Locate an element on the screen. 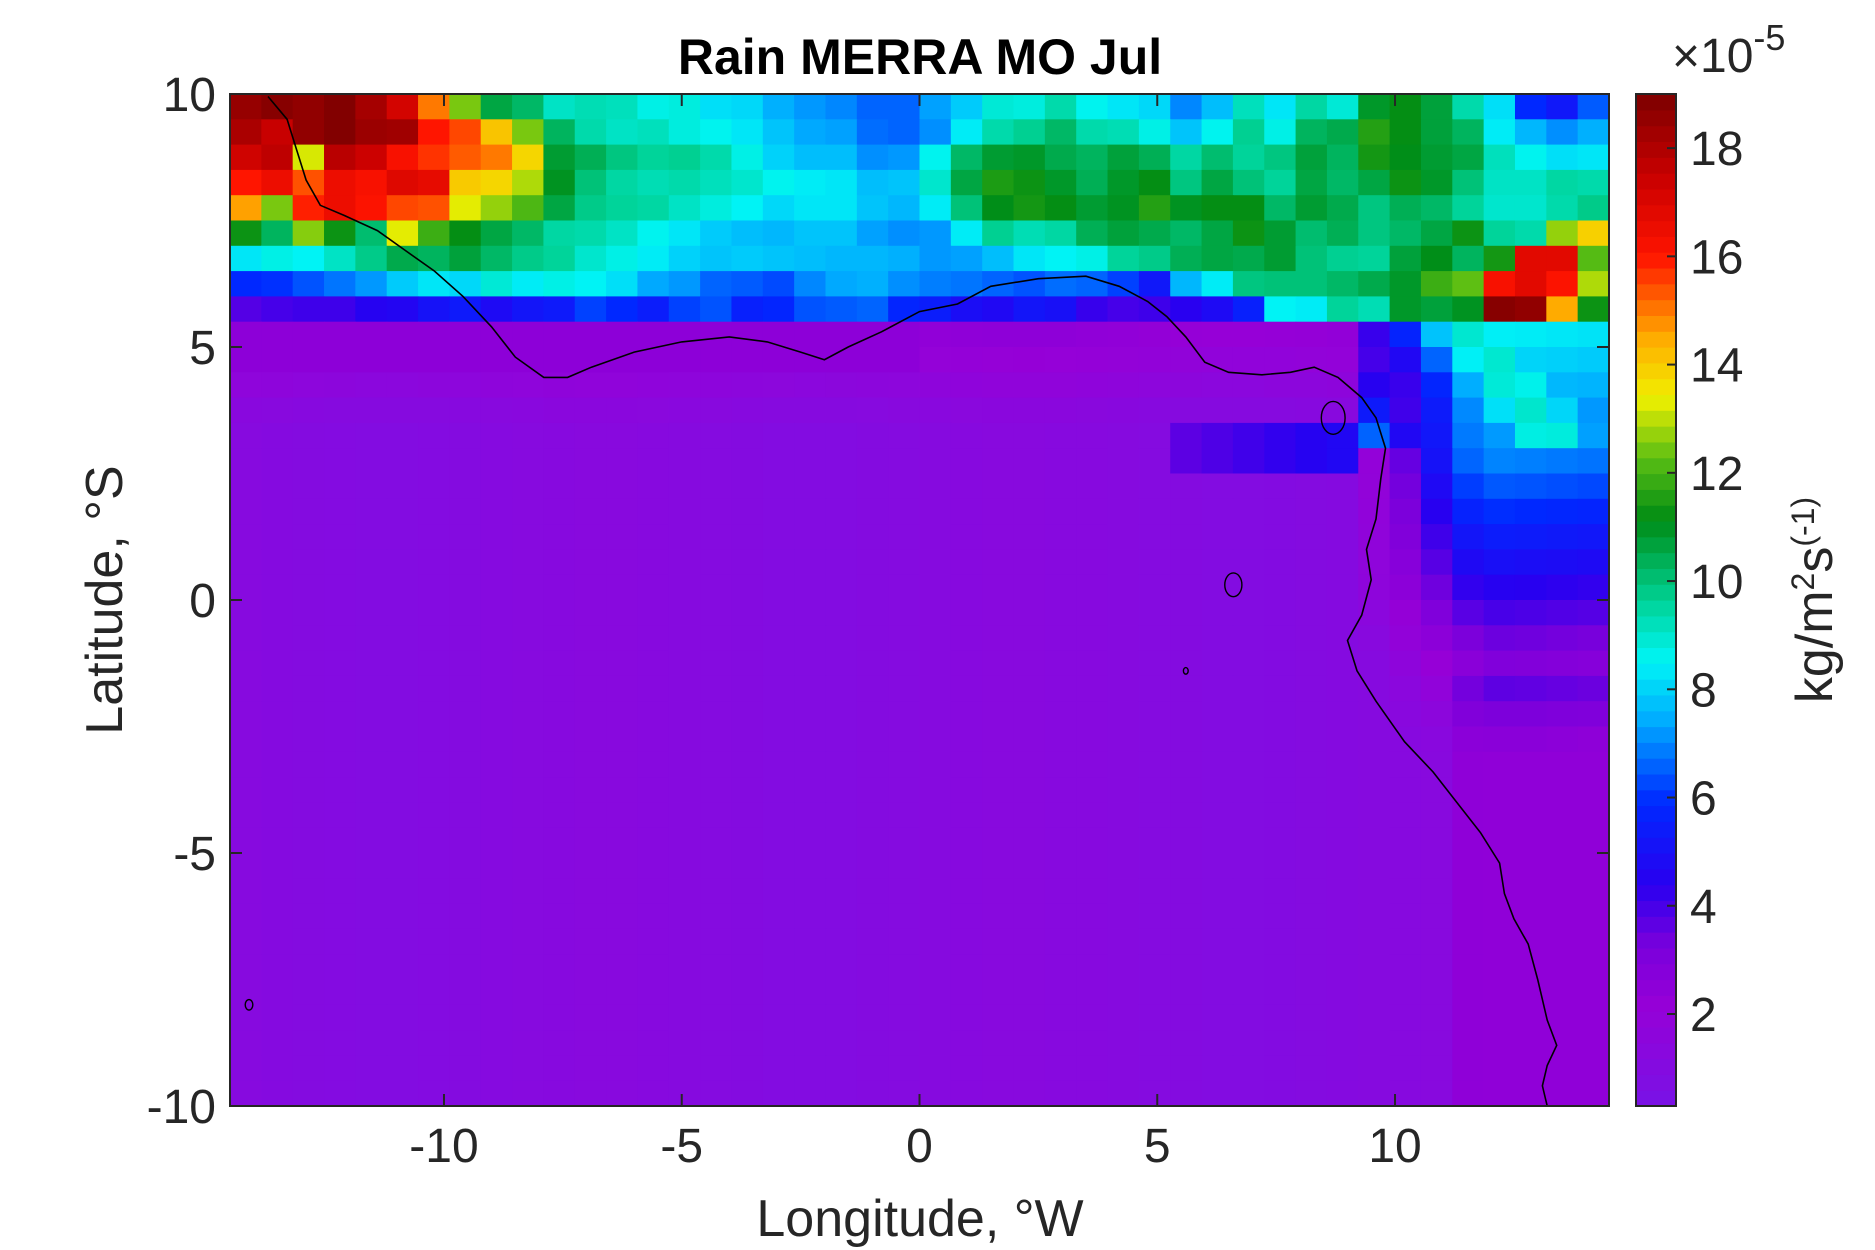 Image resolution: width=1875 pixels, height=1250 pixels. colorbar-frame is located at coordinates (1656, 600).